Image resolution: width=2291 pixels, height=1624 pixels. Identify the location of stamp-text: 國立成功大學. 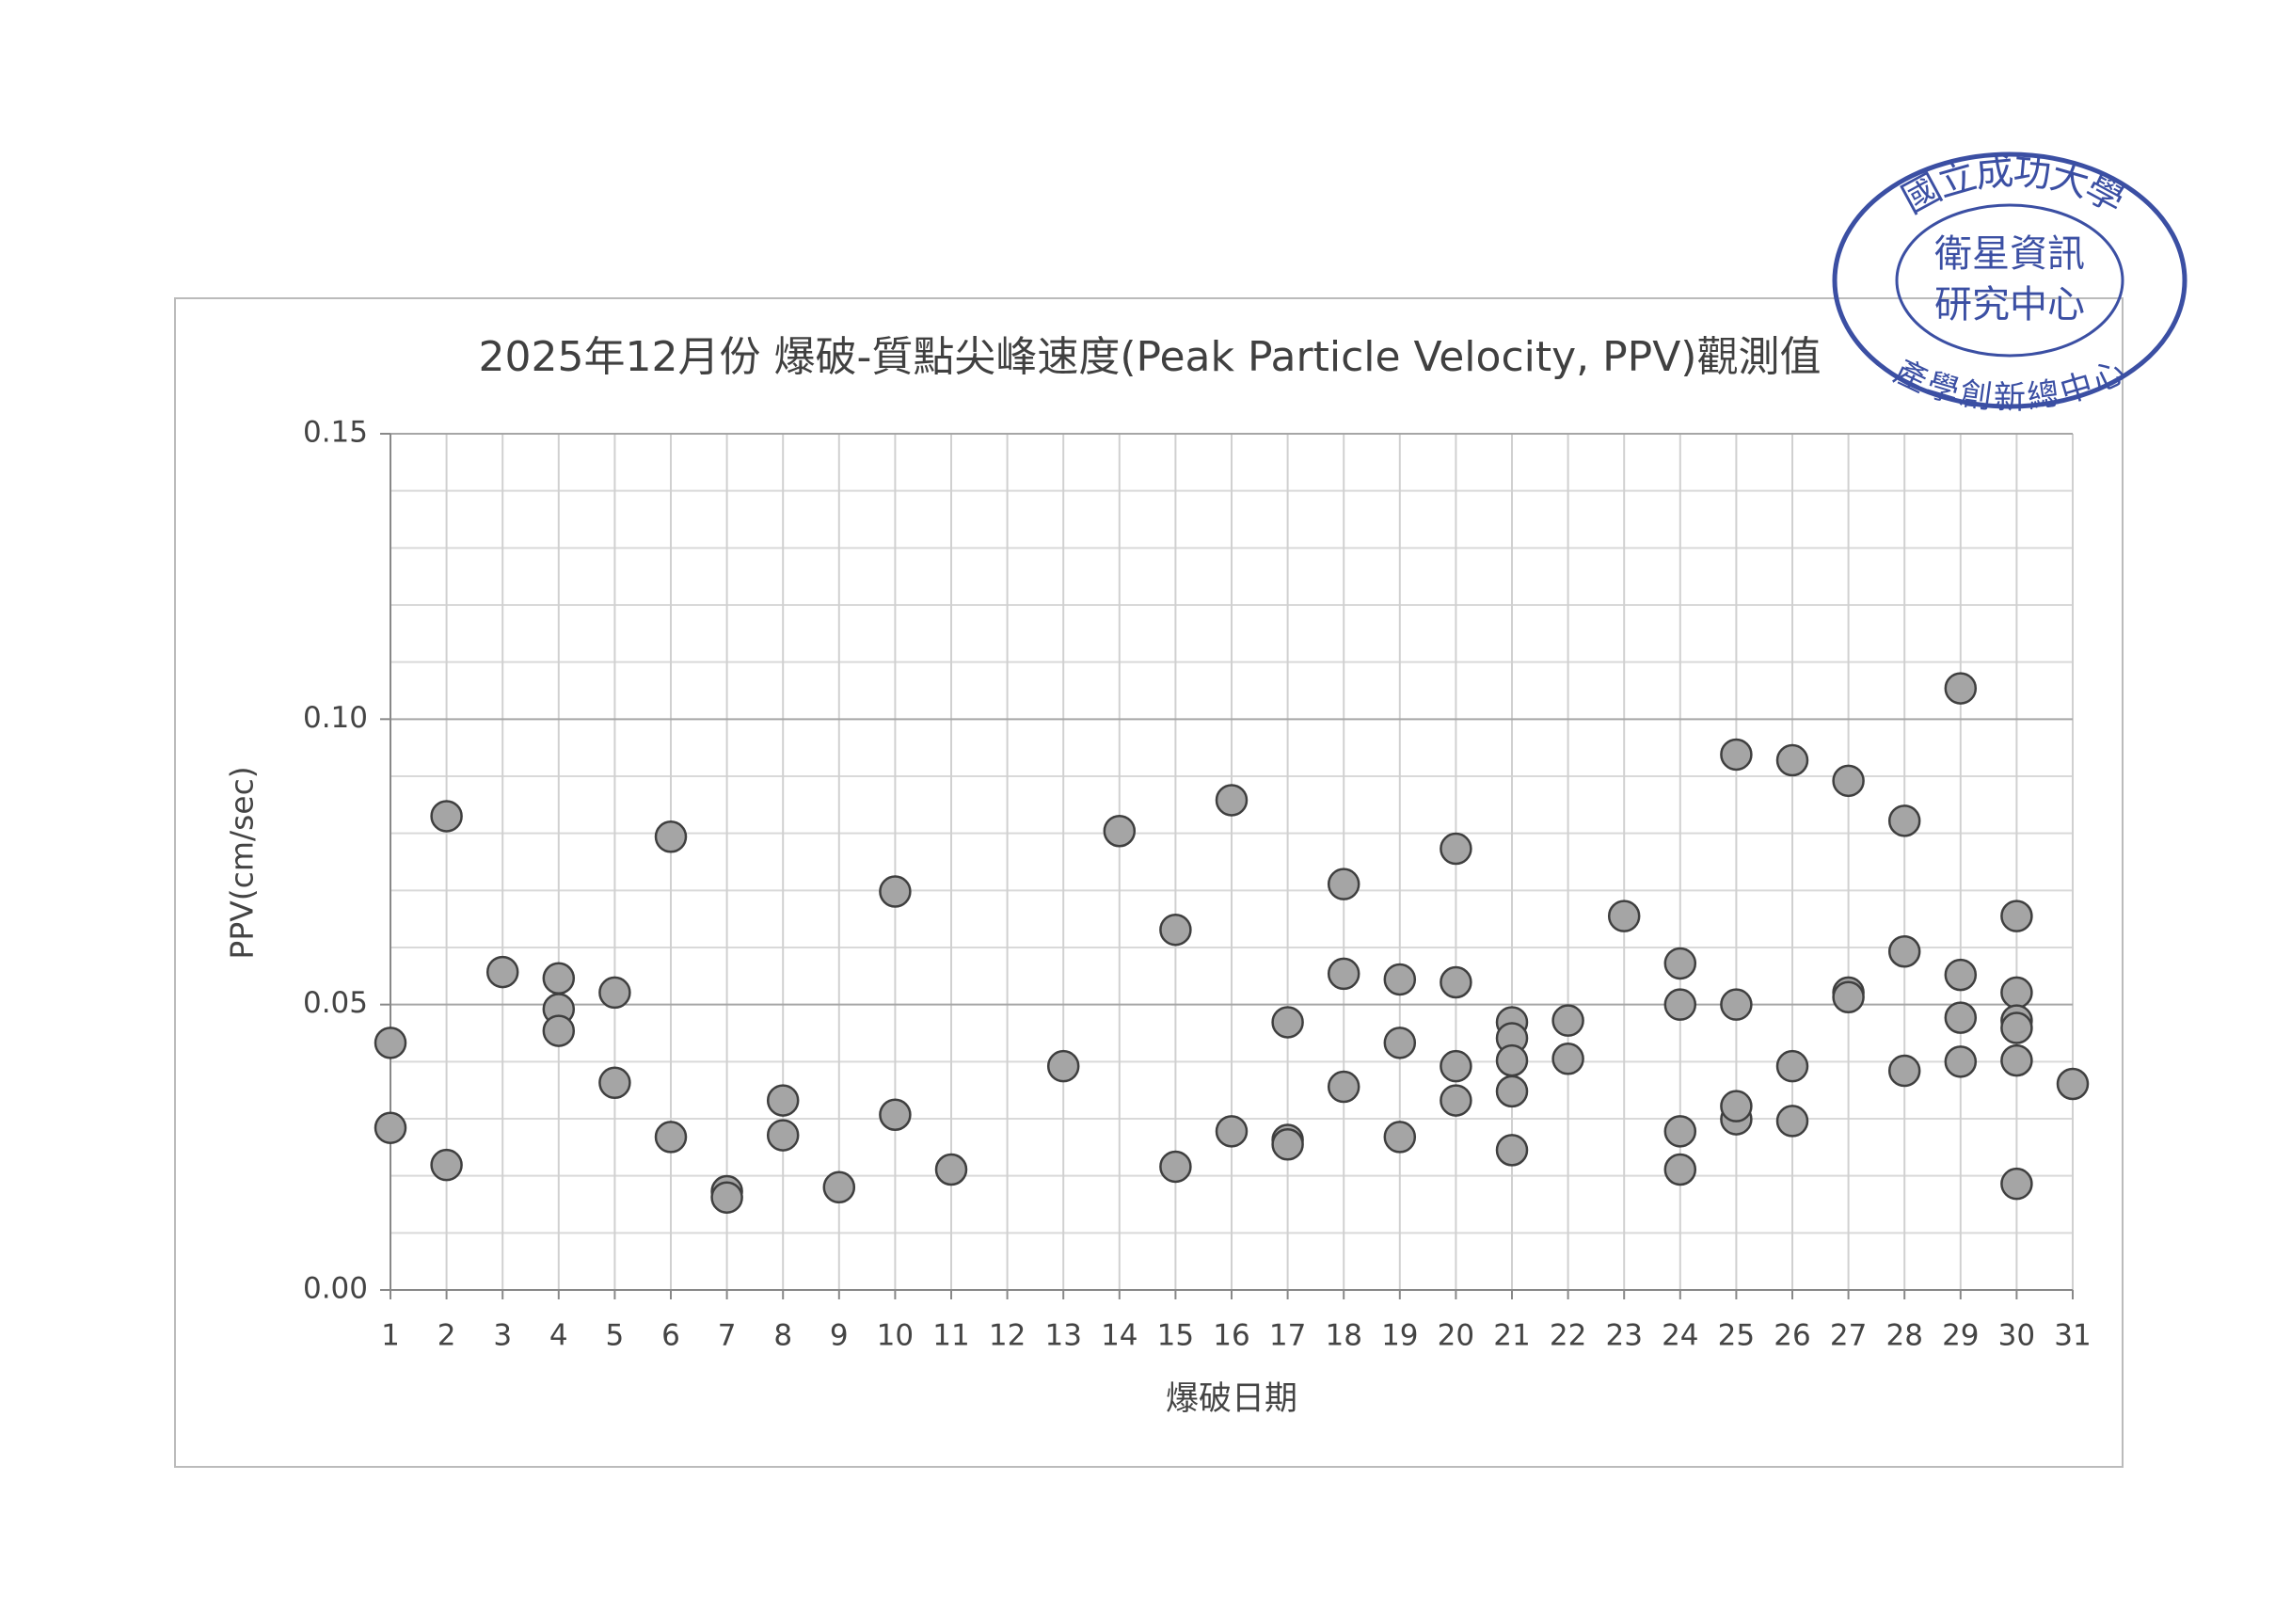
(2013, 186).